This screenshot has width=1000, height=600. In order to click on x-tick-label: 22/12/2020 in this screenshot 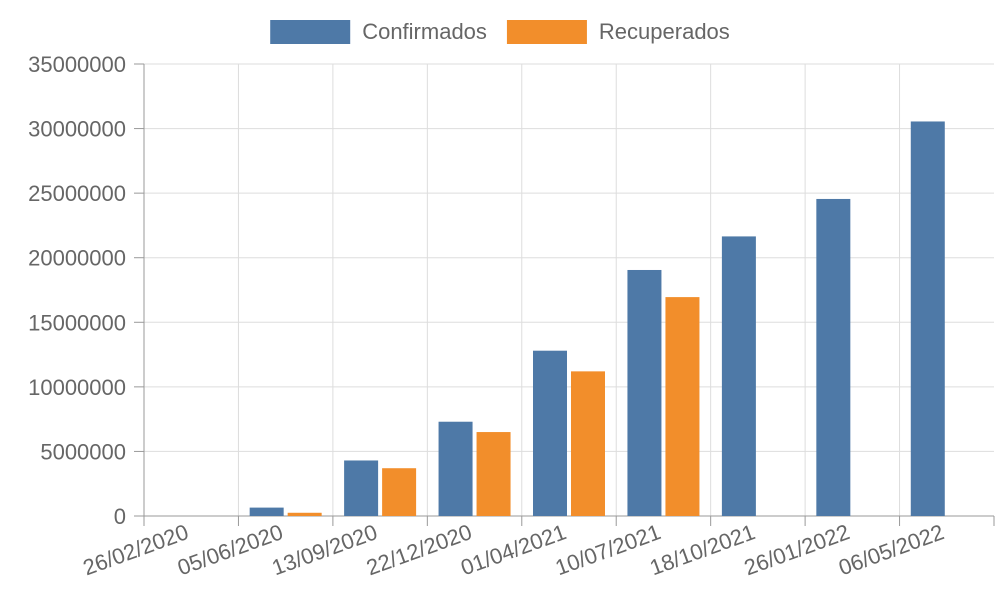, I will do `click(419, 549)`.